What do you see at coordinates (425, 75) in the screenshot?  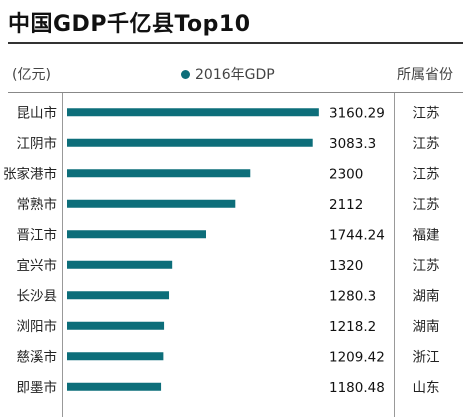 I see `province-column-header: 所属省份` at bounding box center [425, 75].